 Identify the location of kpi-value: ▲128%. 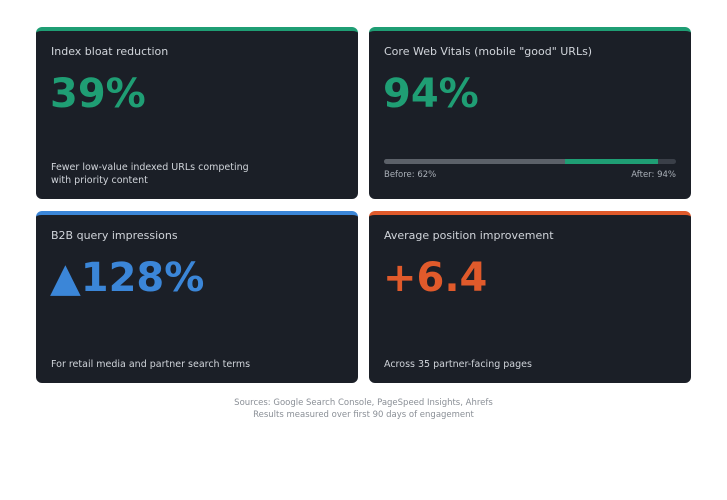
(127, 278).